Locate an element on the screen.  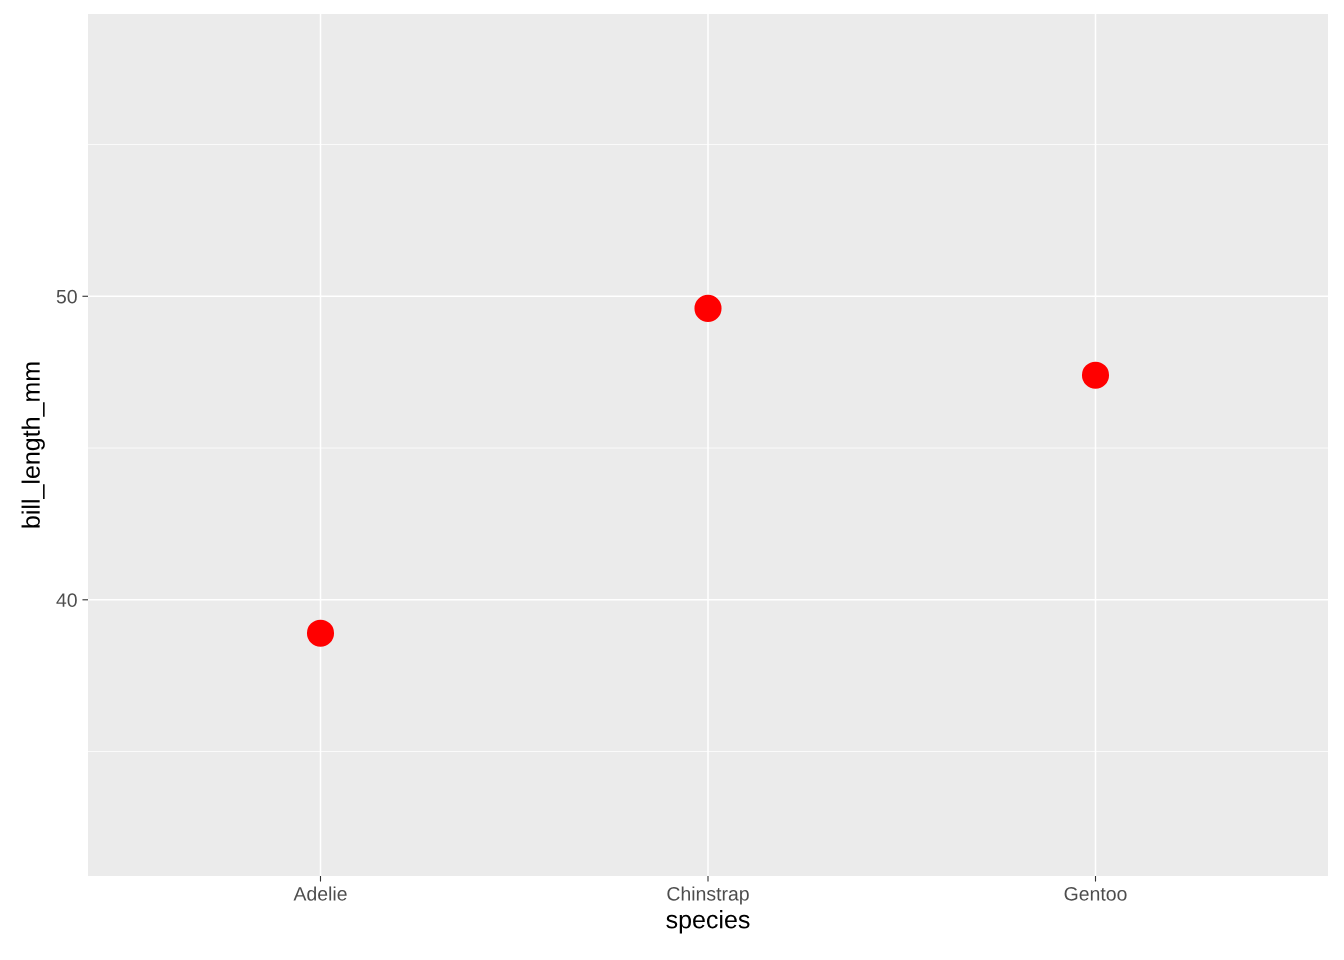
x-tick-label: Chinstrap is located at coordinates (708, 895).